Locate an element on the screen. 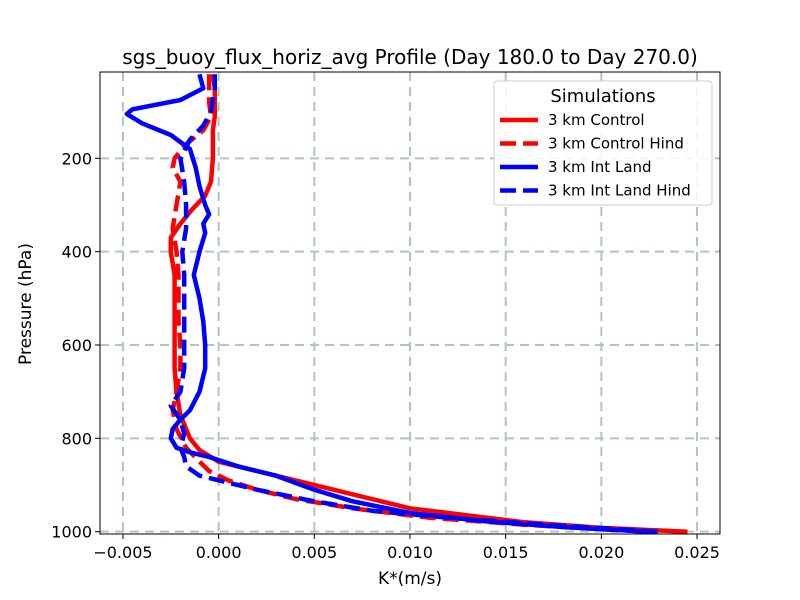  y-tick-label: 600 is located at coordinates (76, 345).